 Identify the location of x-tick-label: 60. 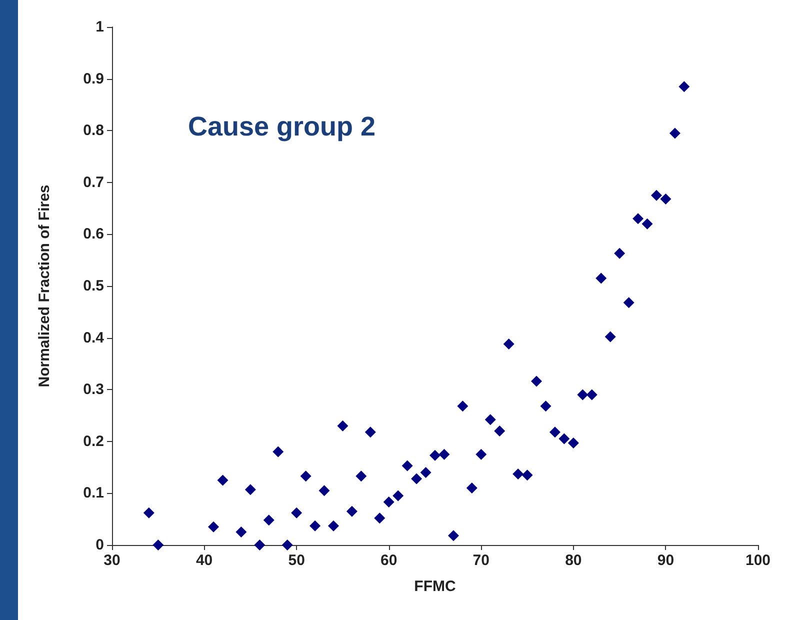
(389, 560).